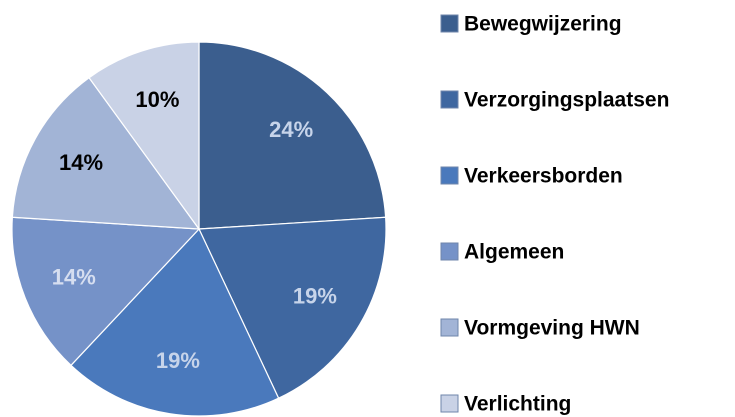 The height and width of the screenshot is (417, 735). What do you see at coordinates (147, 99) in the screenshot?
I see `slice-value: 10` at bounding box center [147, 99].